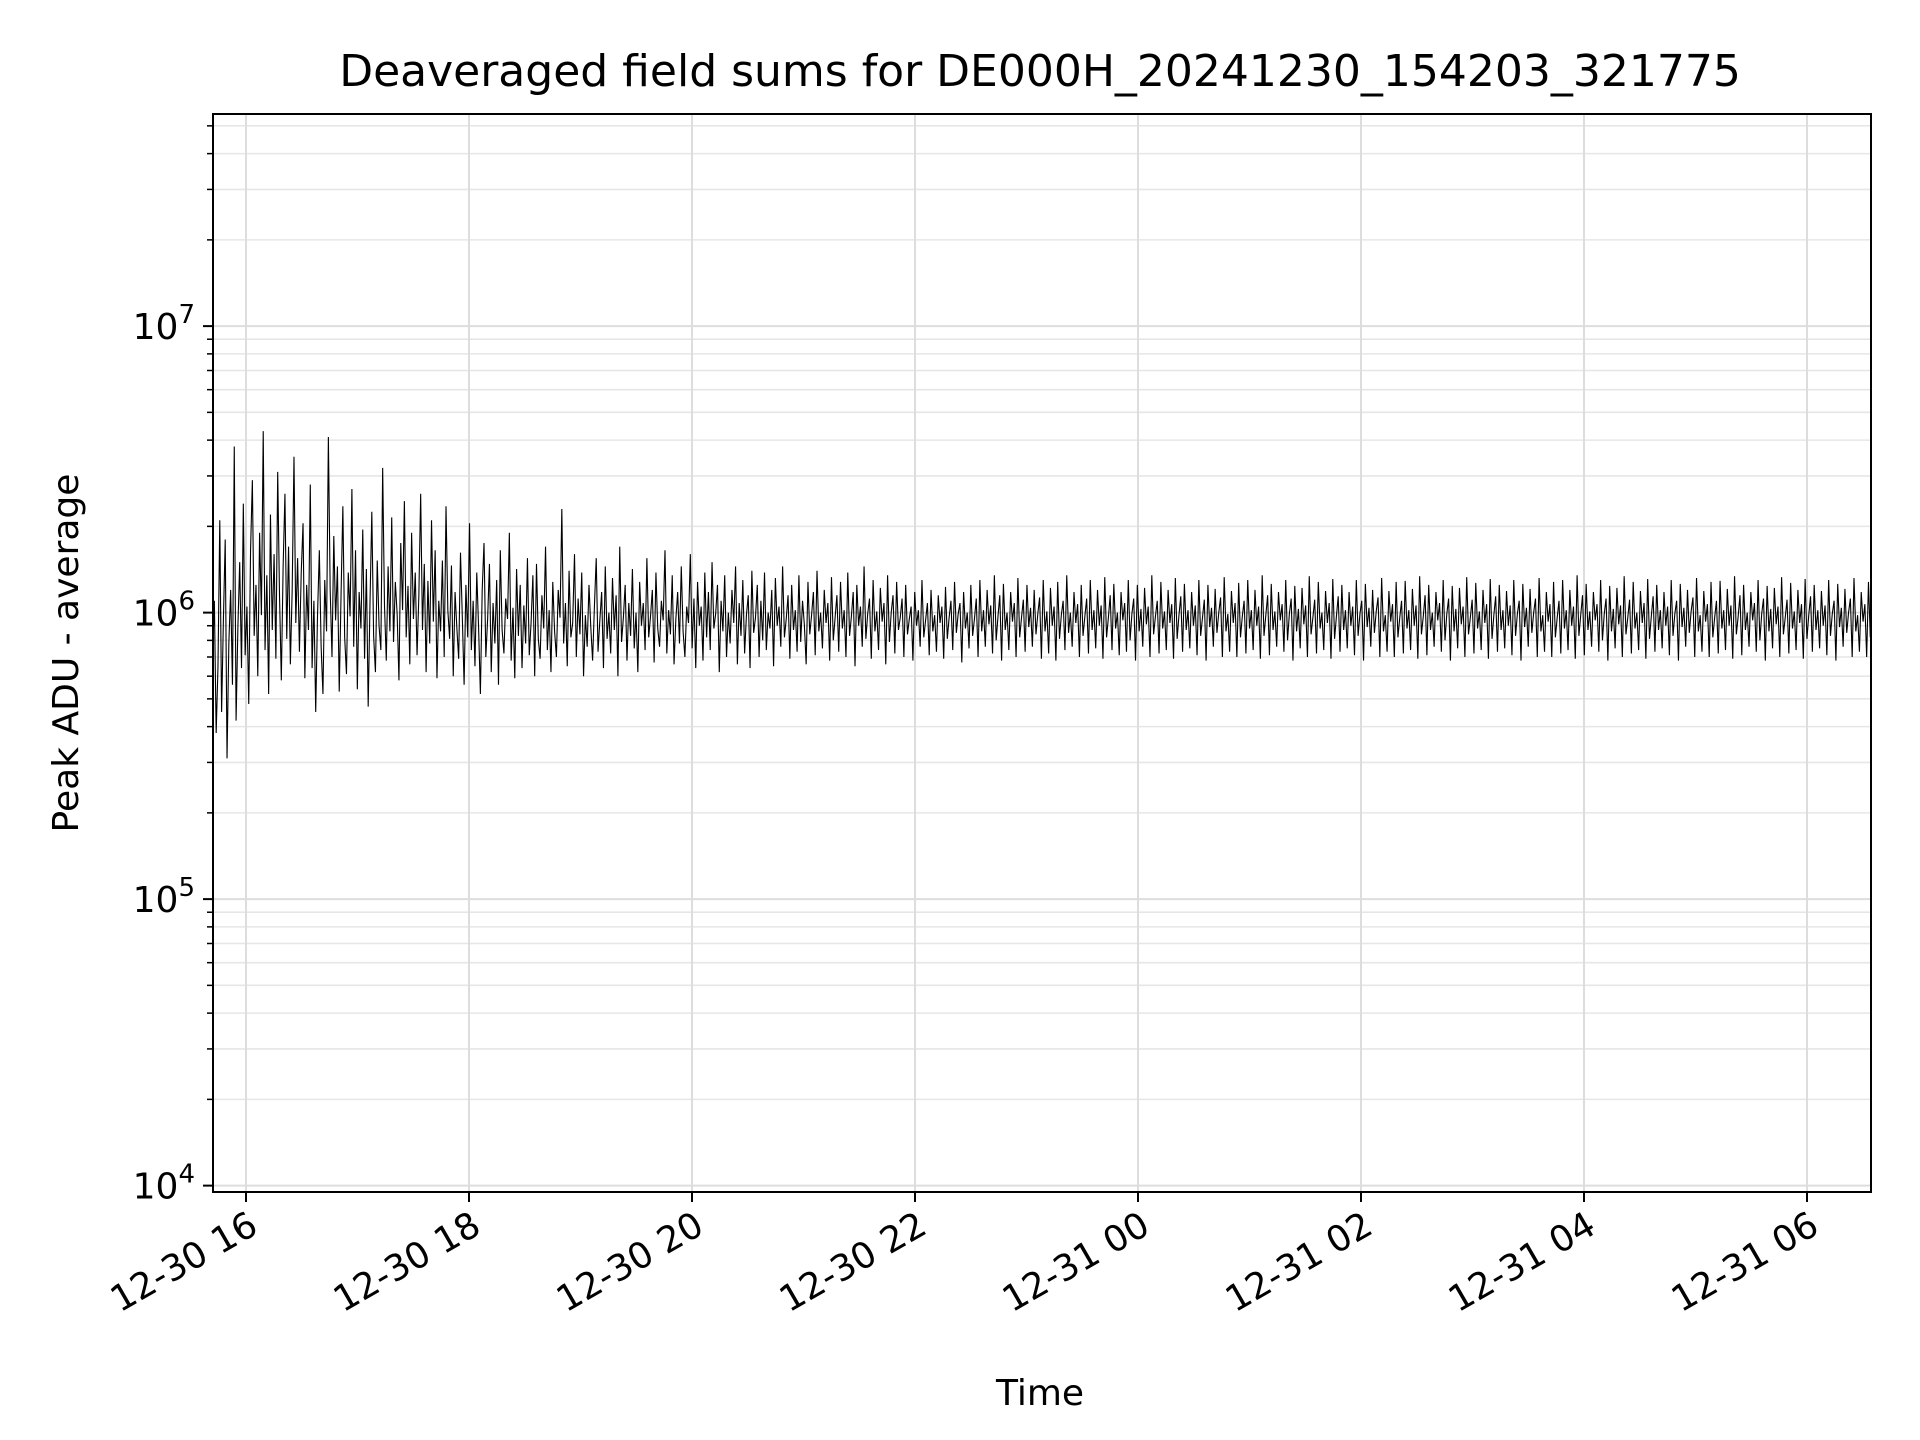  What do you see at coordinates (164, 611) in the screenshot?
I see `y-tick-label: 10⁶` at bounding box center [164, 611].